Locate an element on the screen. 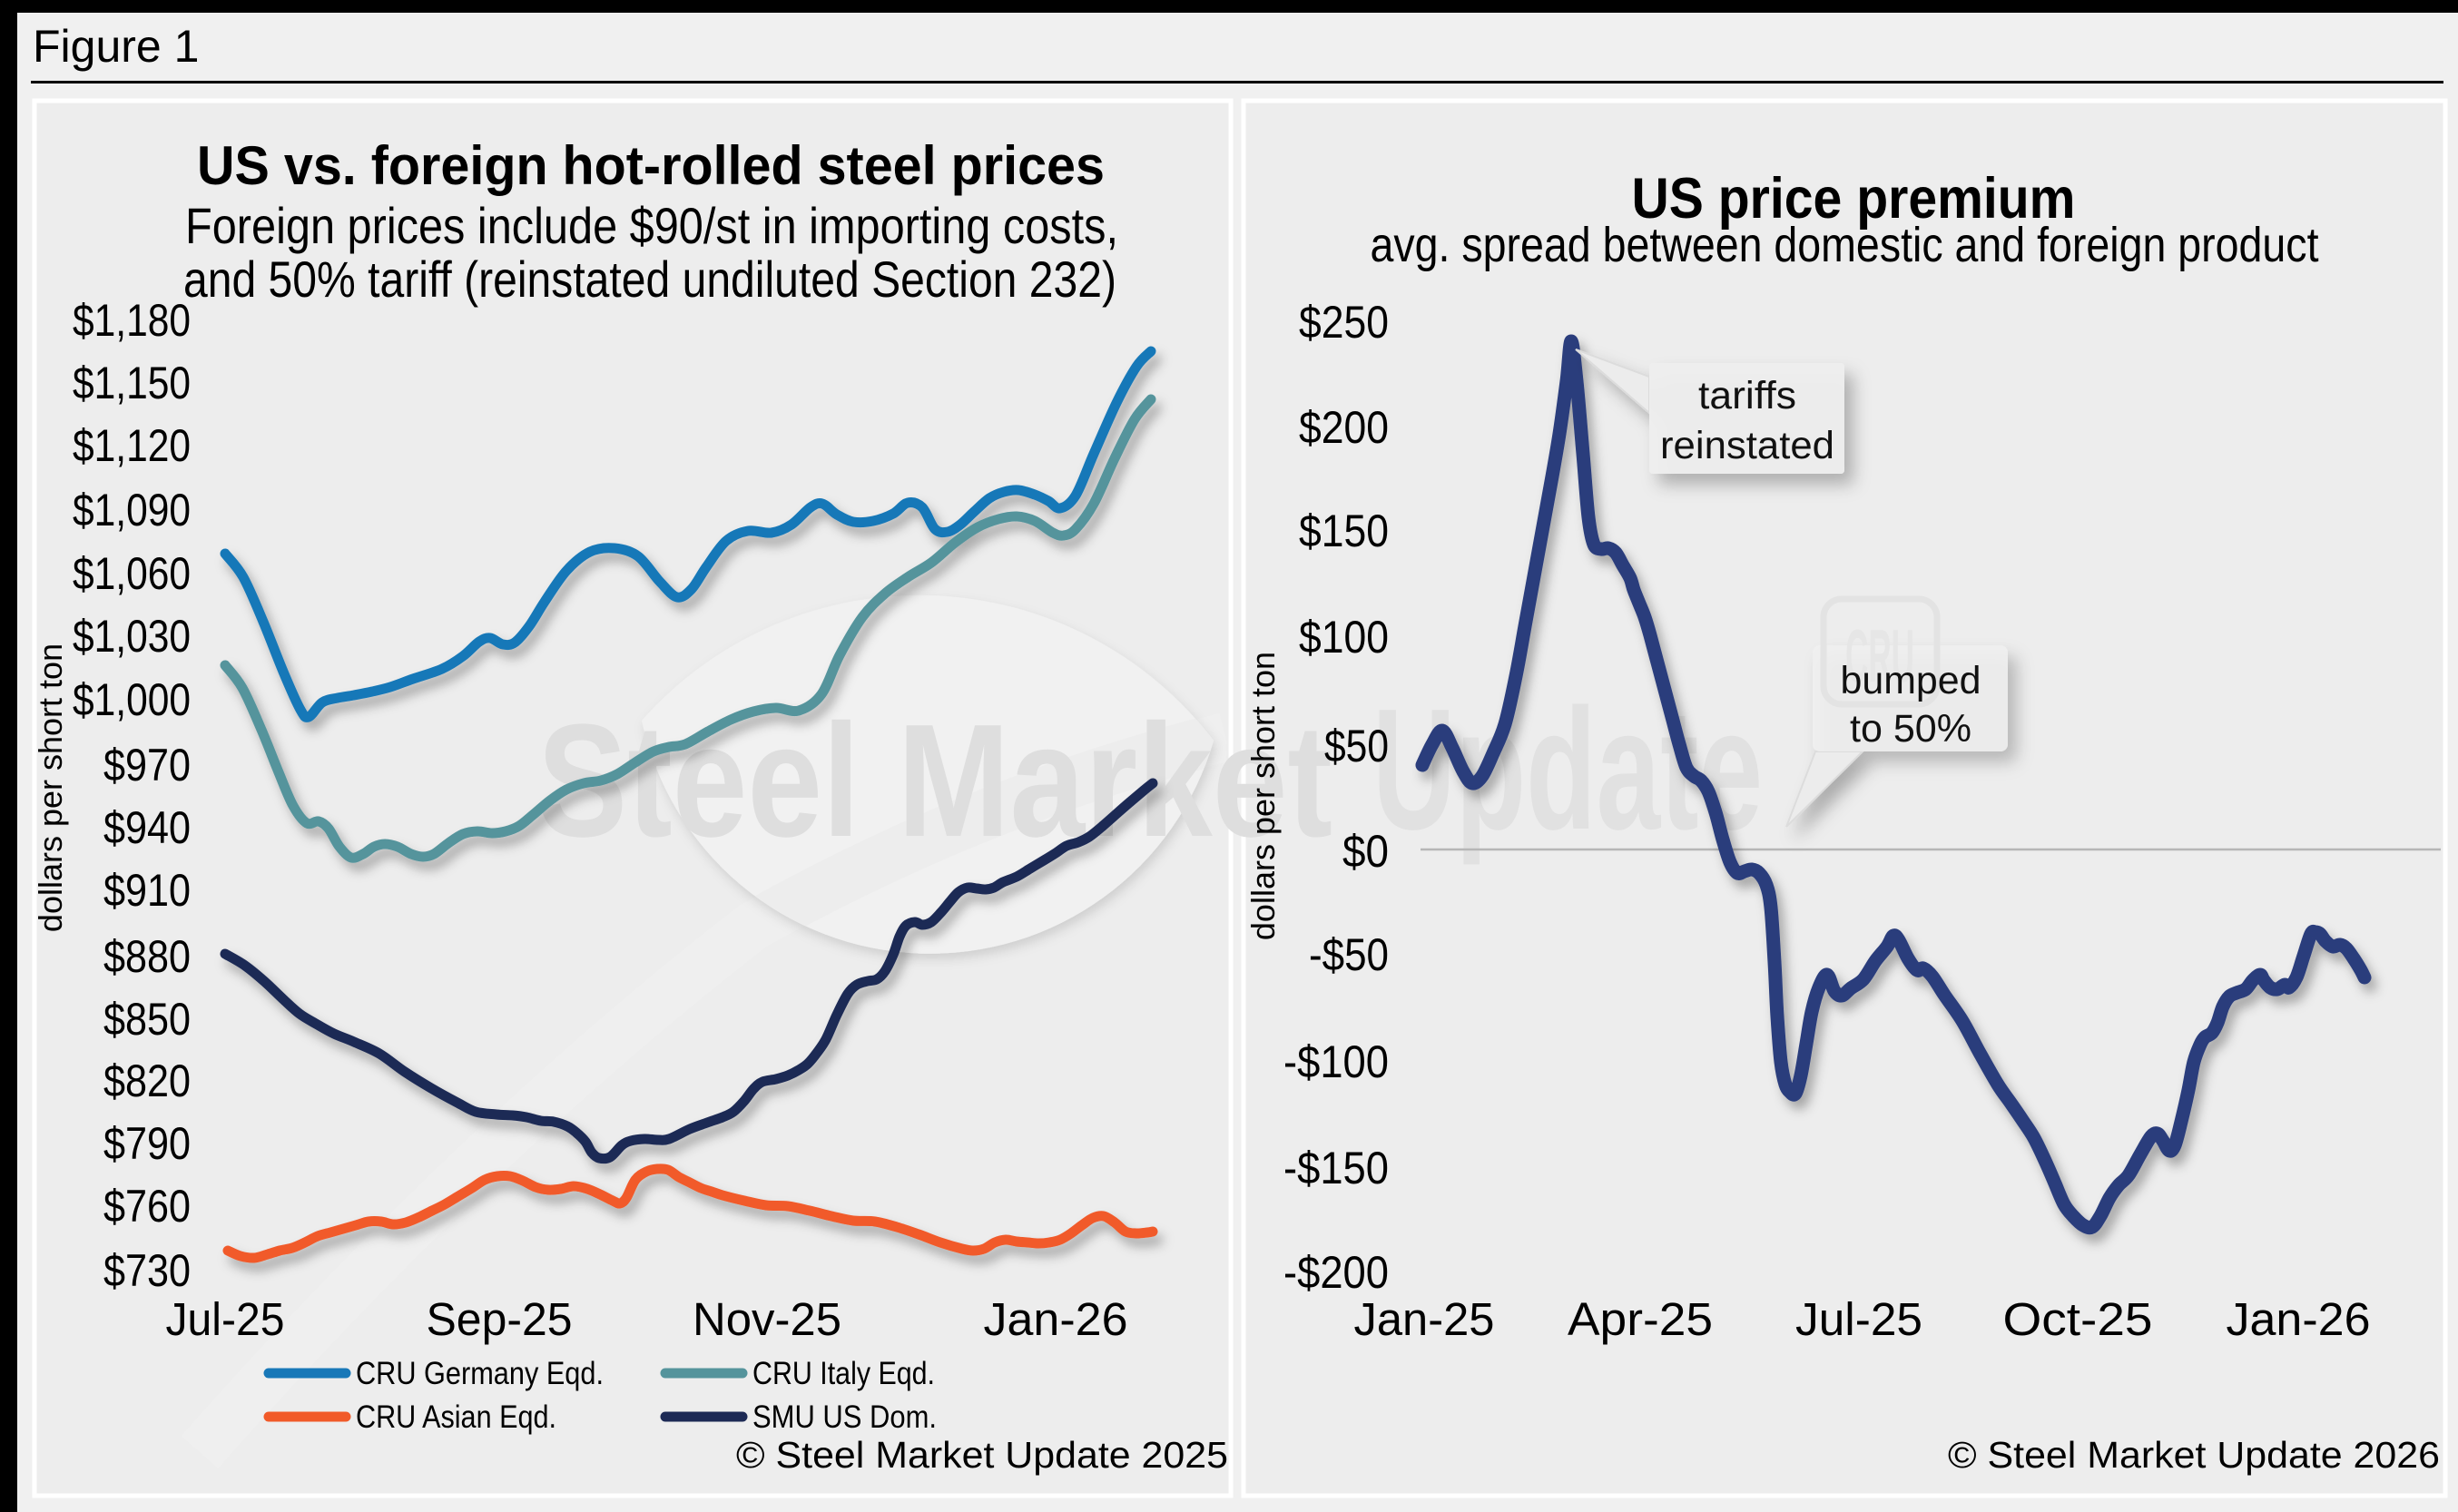  svg-text: SMU US Dom. is located at coordinates (844, 1417).